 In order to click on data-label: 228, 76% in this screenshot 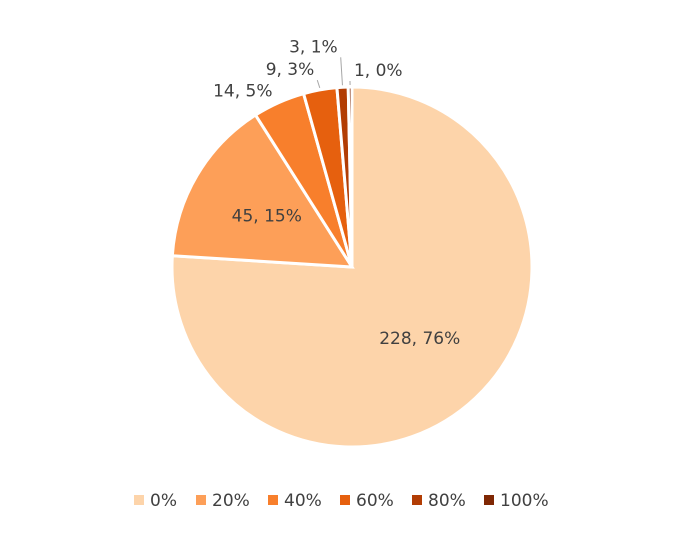, I will do `click(419, 339)`.